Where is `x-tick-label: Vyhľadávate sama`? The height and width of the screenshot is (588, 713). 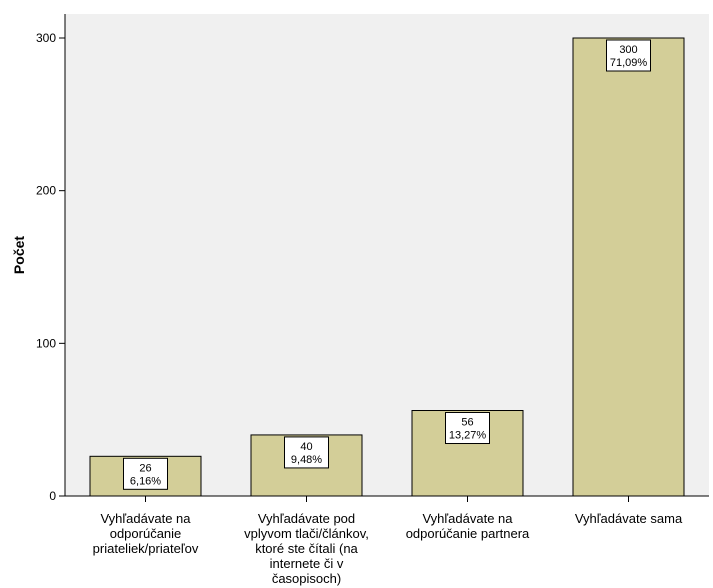 x-tick-label: Vyhľadávate sama is located at coordinates (629, 518).